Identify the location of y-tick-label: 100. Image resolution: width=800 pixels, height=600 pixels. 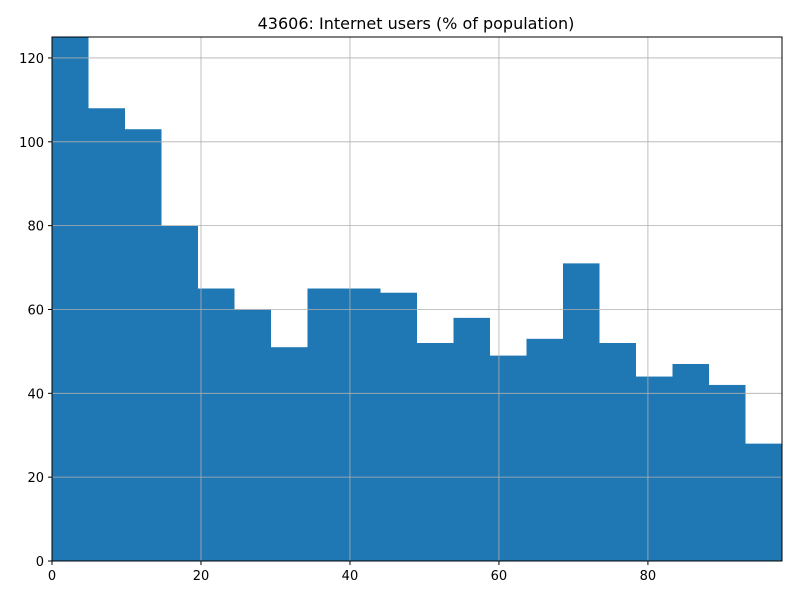
(31, 143).